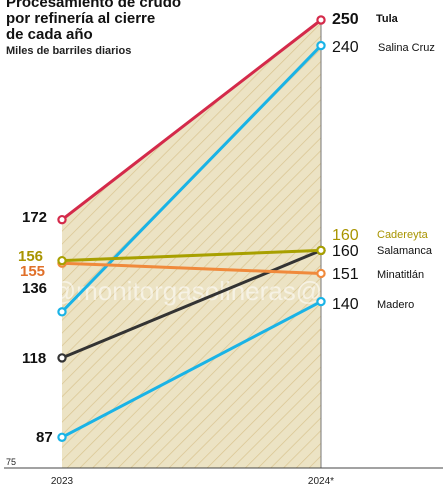 The height and width of the screenshot is (490, 443). What do you see at coordinates (395, 305) in the screenshot?
I see `series-name-madero: Madero` at bounding box center [395, 305].